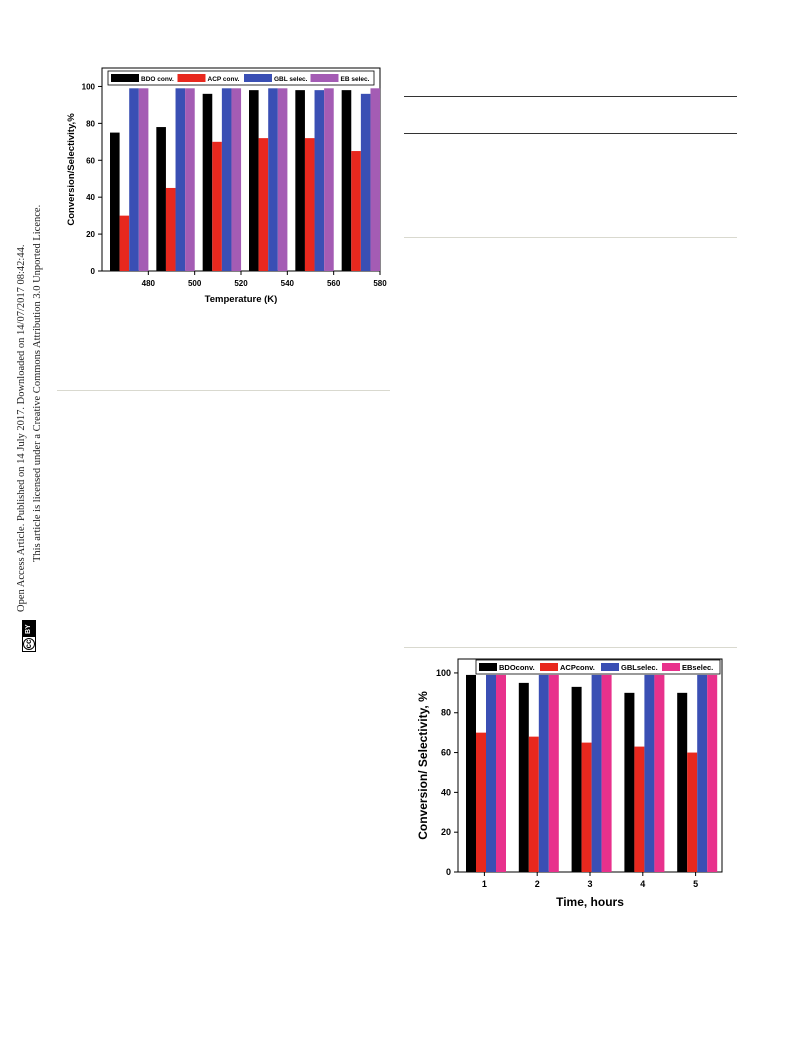  What do you see at coordinates (570, 96) in the screenshot?
I see `table-rule-top` at bounding box center [570, 96].